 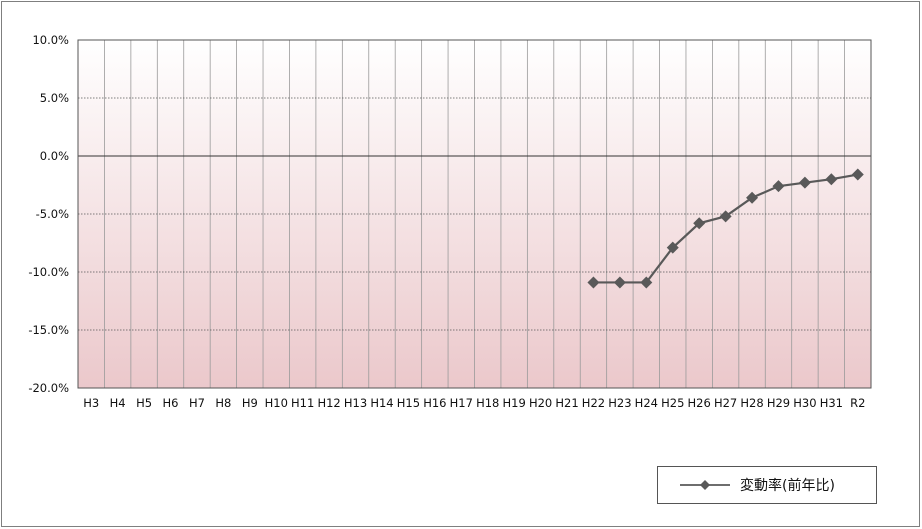 I want to click on x-tick-label: H23, so click(x=619, y=403).